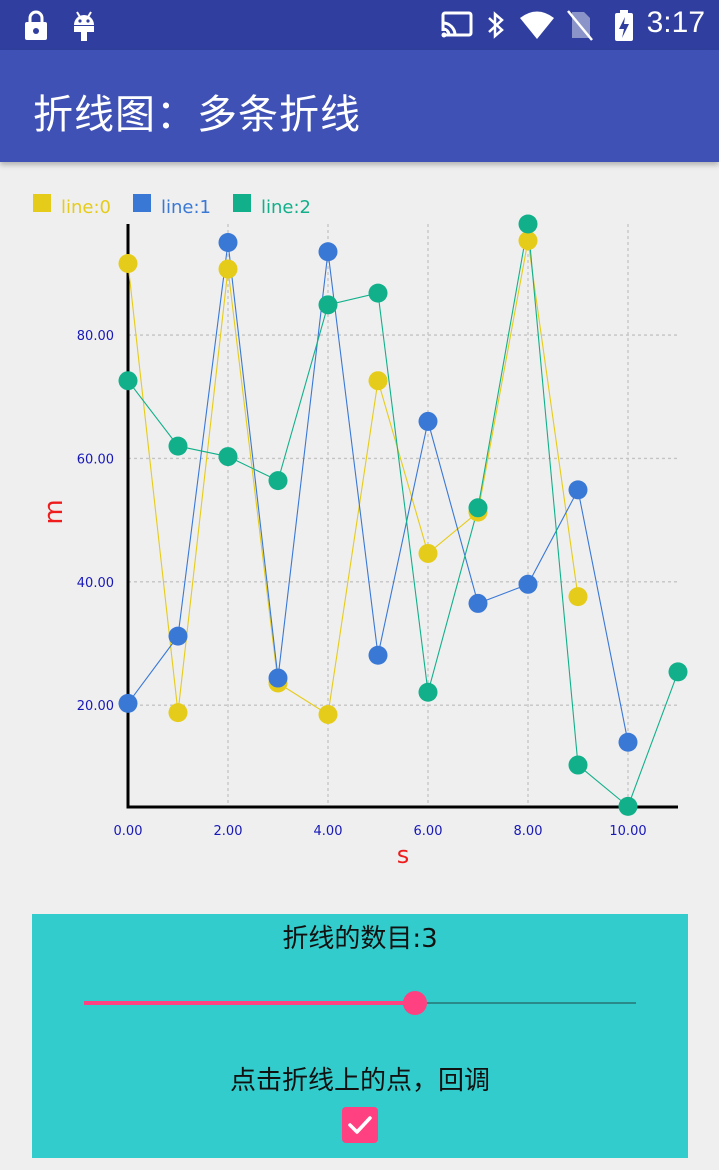 This screenshot has height=1170, width=719. I want to click on x-tick-label: 2.00, so click(228, 831).